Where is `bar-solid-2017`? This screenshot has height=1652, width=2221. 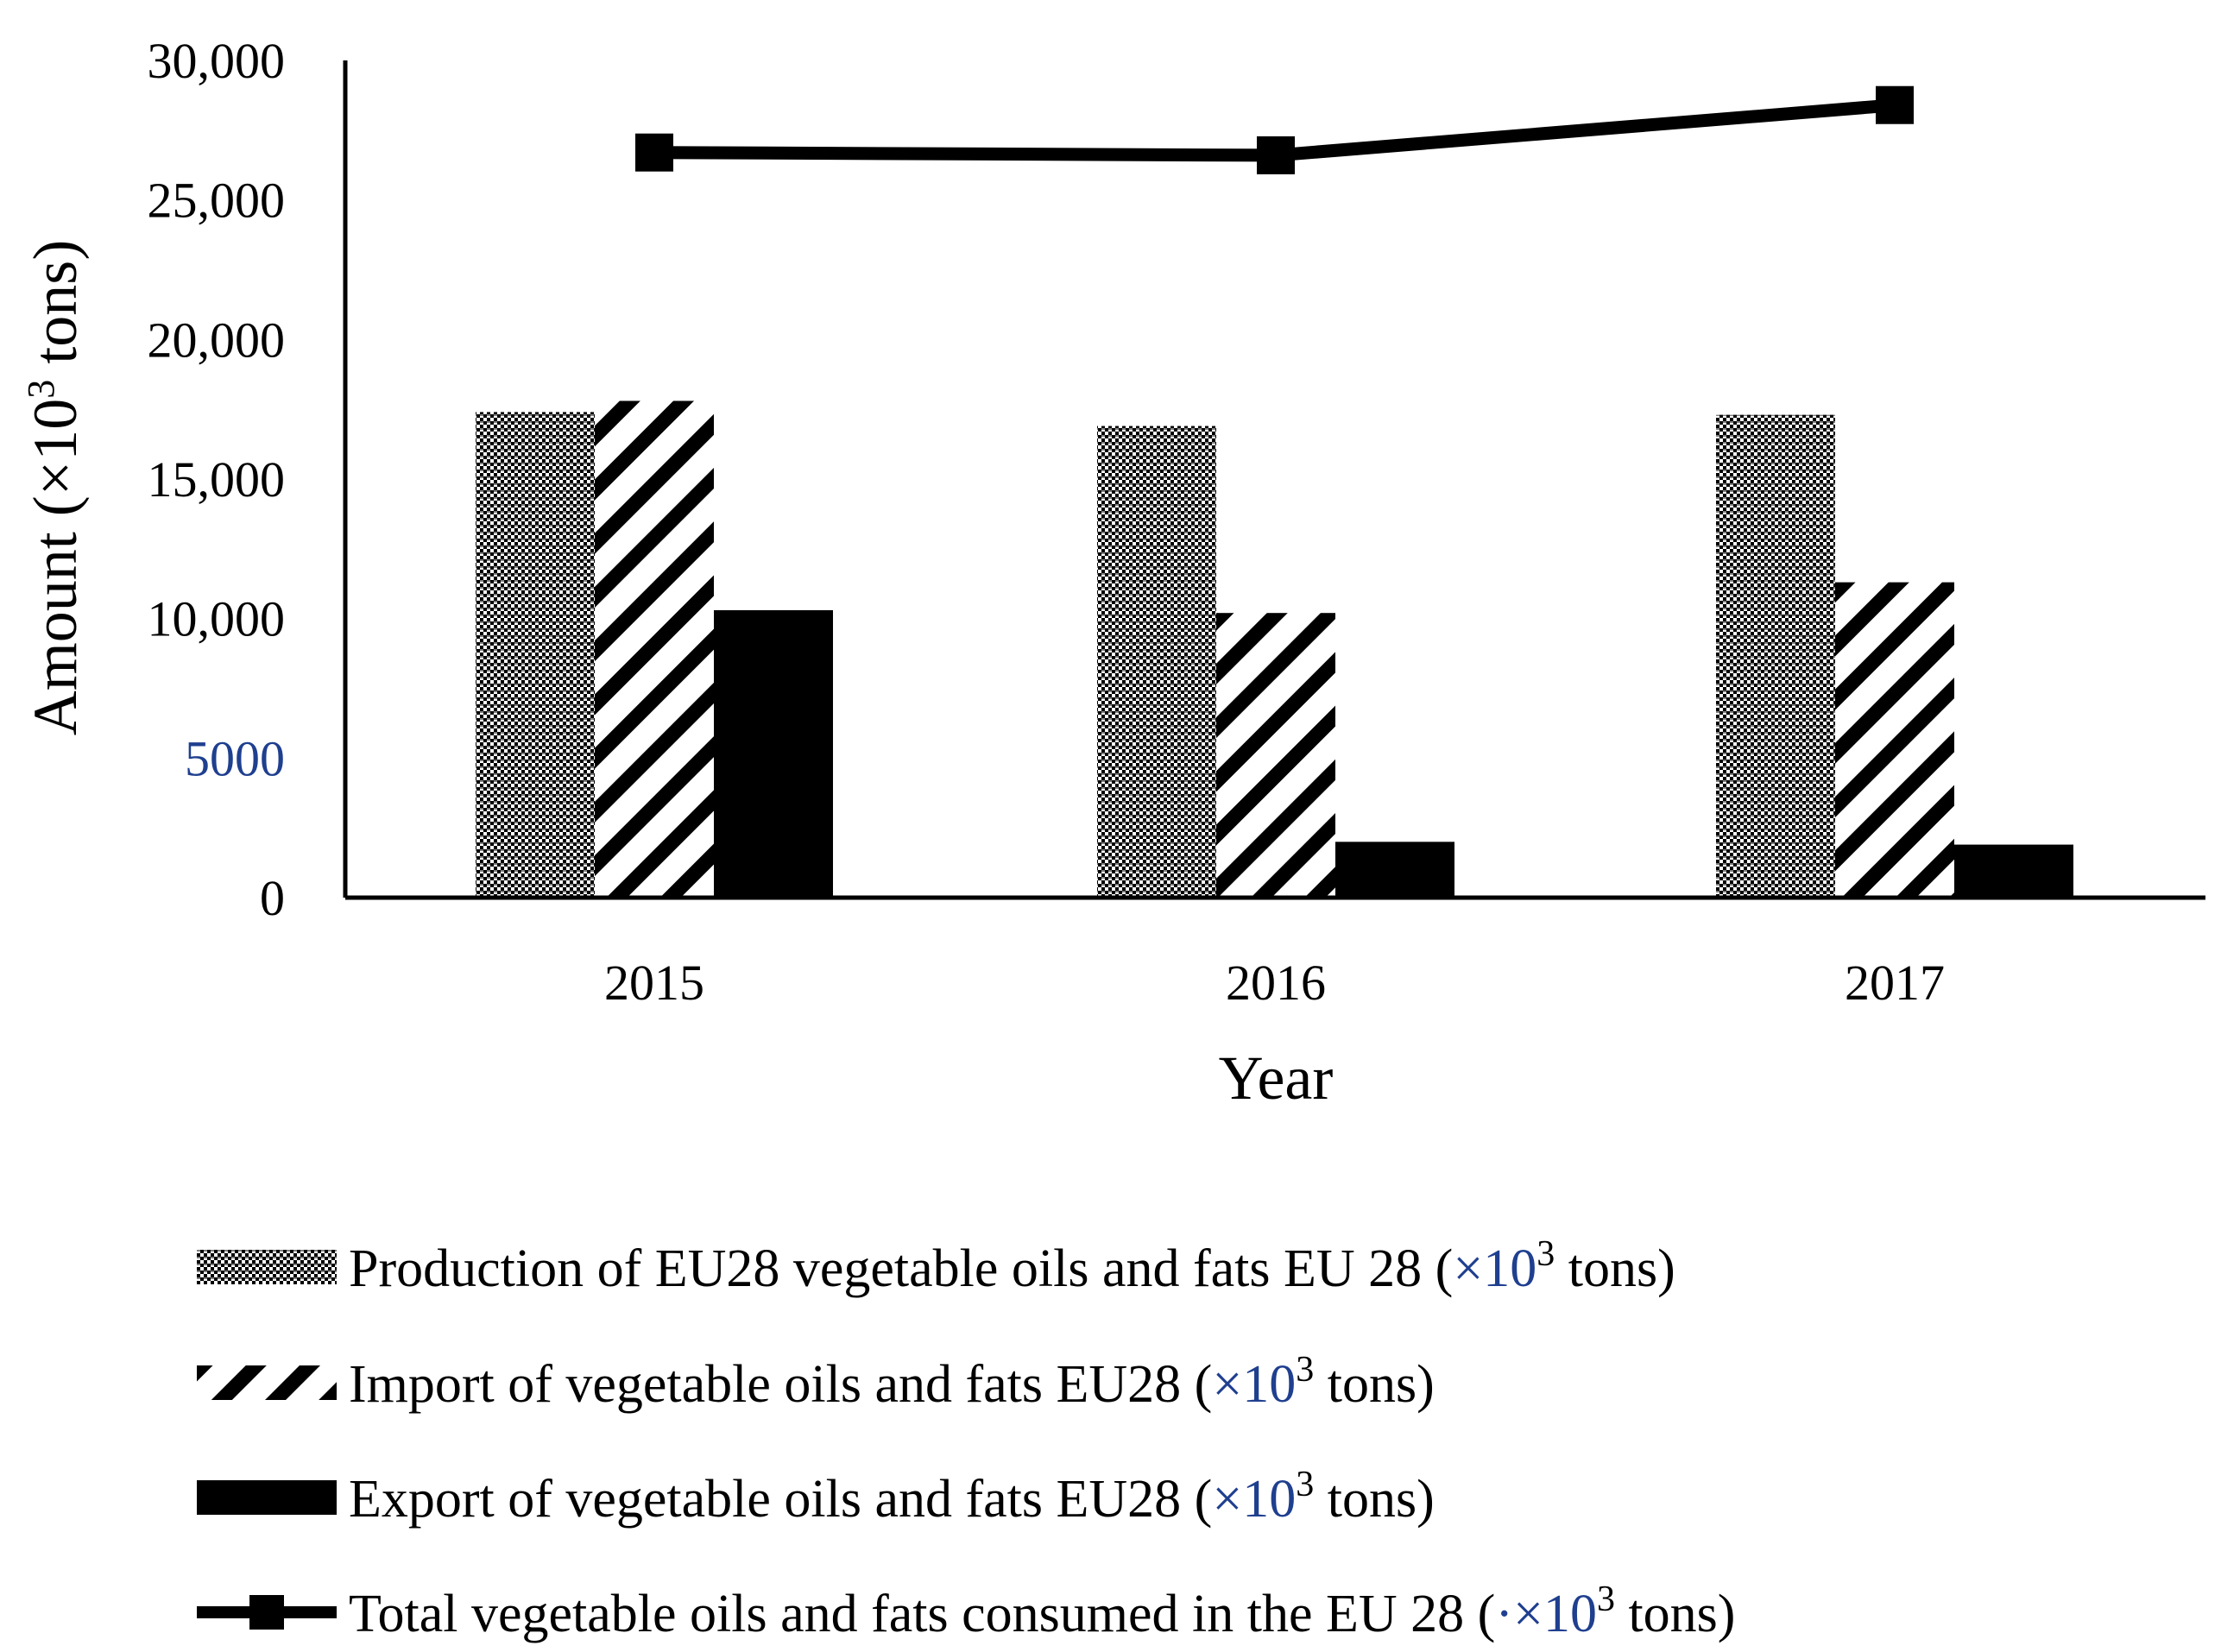 bar-solid-2017 is located at coordinates (2013, 871).